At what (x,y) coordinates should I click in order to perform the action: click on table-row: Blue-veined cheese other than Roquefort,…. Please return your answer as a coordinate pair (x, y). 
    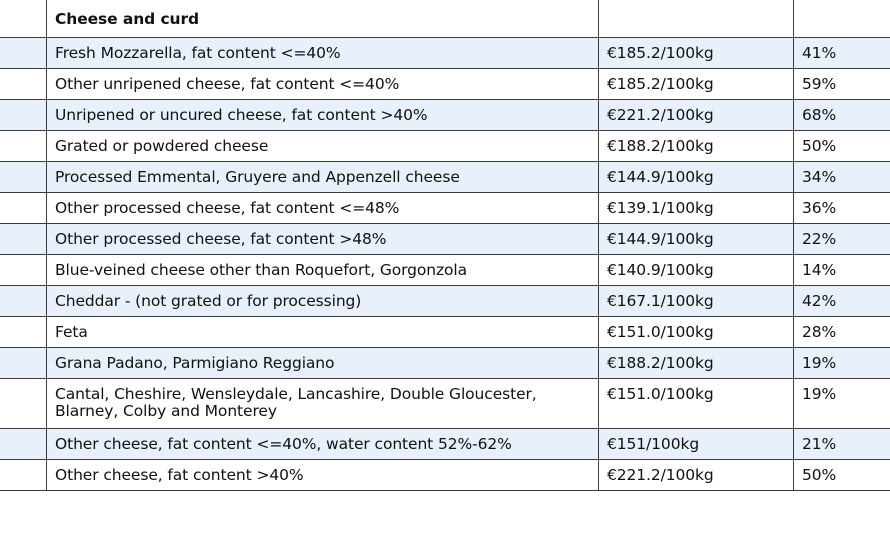
    Looking at the image, I should click on (445, 270).